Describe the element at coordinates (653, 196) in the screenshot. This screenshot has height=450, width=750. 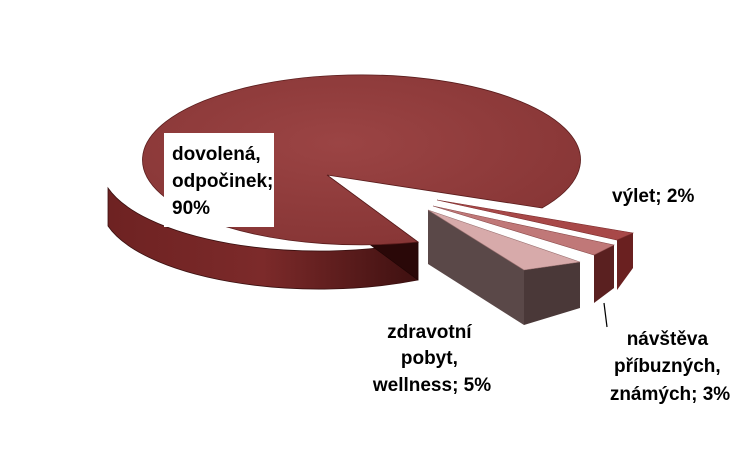
I see `label-vylet: výlet; 2%` at that location.